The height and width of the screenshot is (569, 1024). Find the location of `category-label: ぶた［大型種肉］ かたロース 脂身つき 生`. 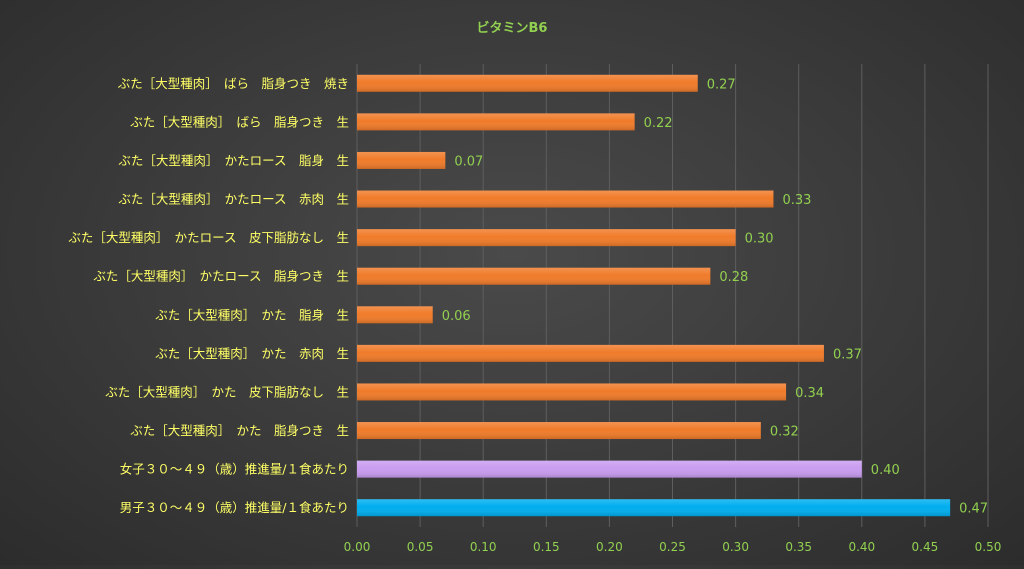

category-label: ぶた［大型種肉］ かたロース 脂身つき 生 is located at coordinates (221, 276).